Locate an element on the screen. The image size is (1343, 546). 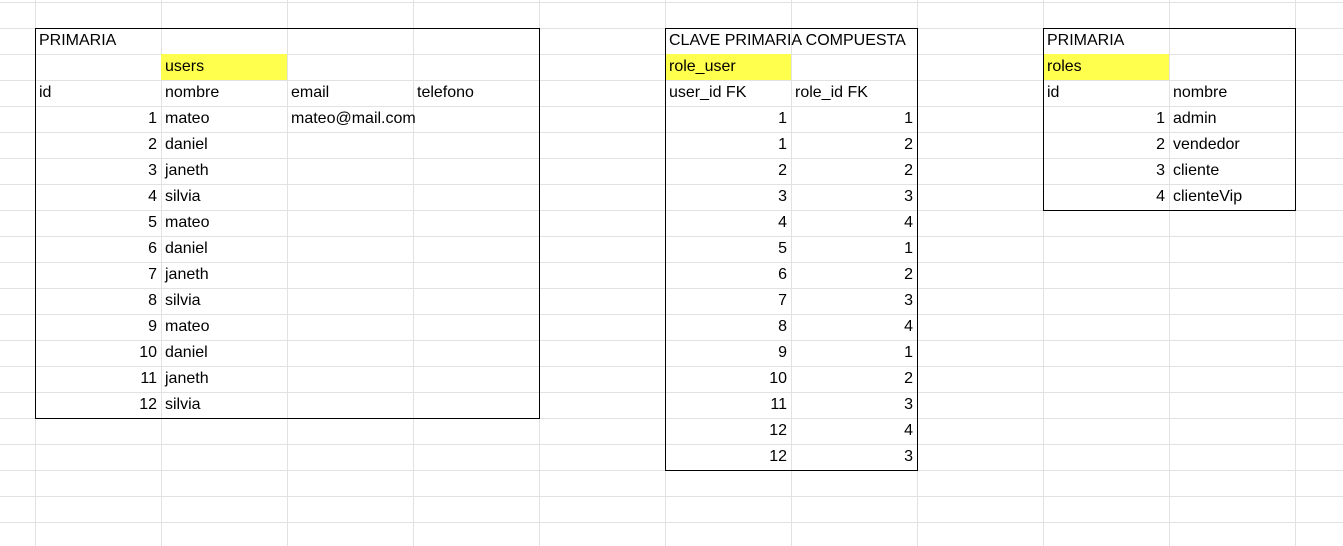
role_user_table-cell: 5 is located at coordinates (782, 248).